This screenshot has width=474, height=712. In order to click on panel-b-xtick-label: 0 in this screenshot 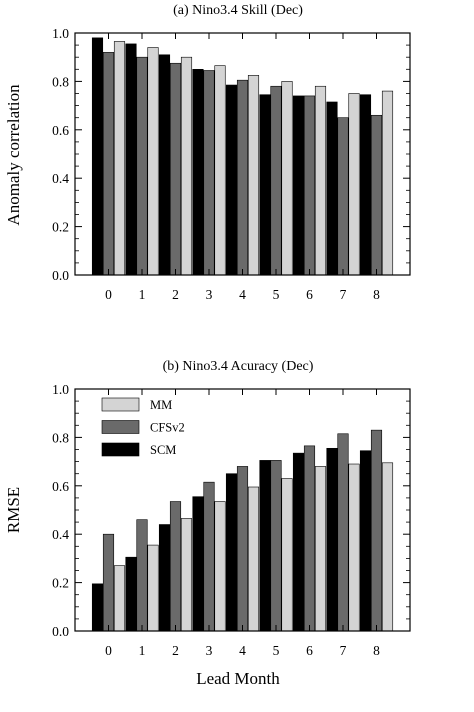, I will do `click(108, 650)`.